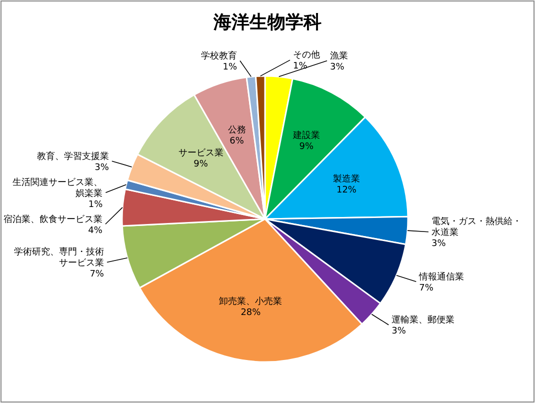 The image size is (535, 403). What do you see at coordinates (201, 153) in the screenshot?
I see `slice-label: サービス業` at bounding box center [201, 153].